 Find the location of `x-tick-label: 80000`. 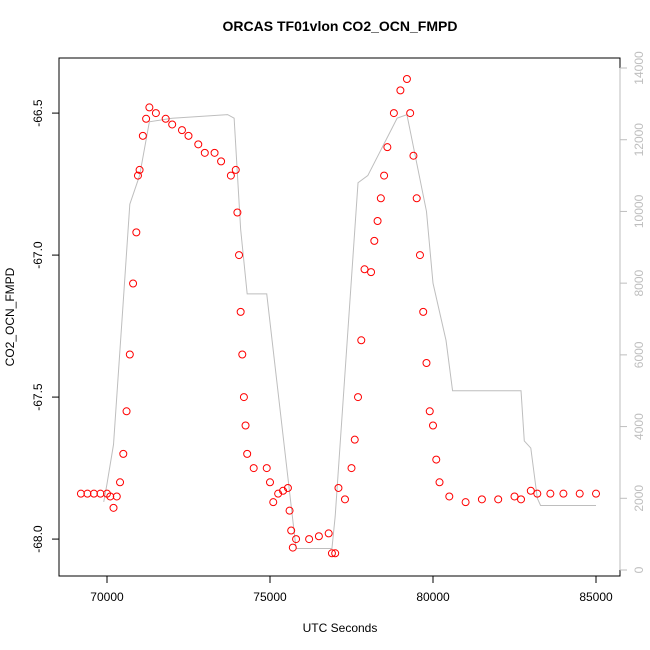

x-tick-label: 80000 is located at coordinates (433, 597).